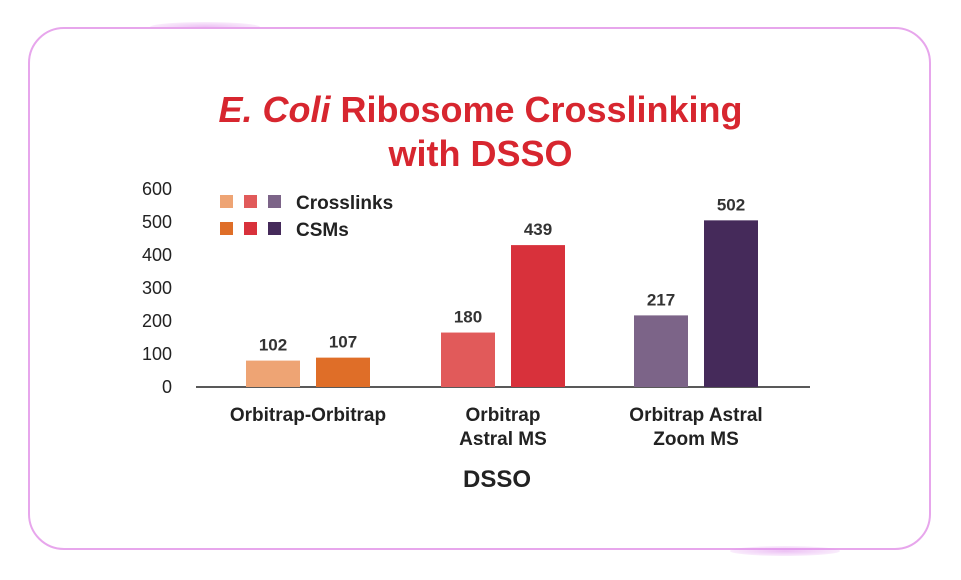 The height and width of the screenshot is (580, 961). What do you see at coordinates (785, 551) in the screenshot?
I see `card-glow-bottom` at bounding box center [785, 551].